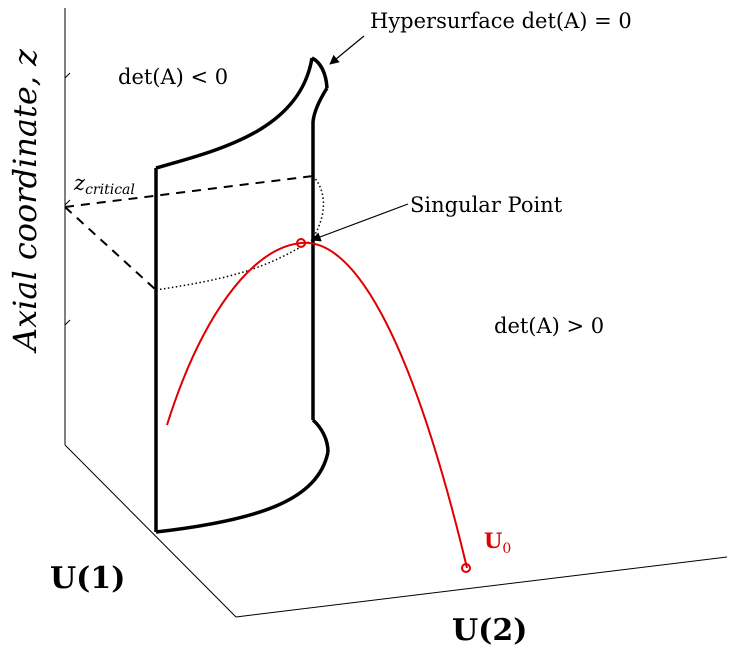 The image size is (729, 652). I want to click on det-positive-label: det(A) > 0, so click(549, 326).